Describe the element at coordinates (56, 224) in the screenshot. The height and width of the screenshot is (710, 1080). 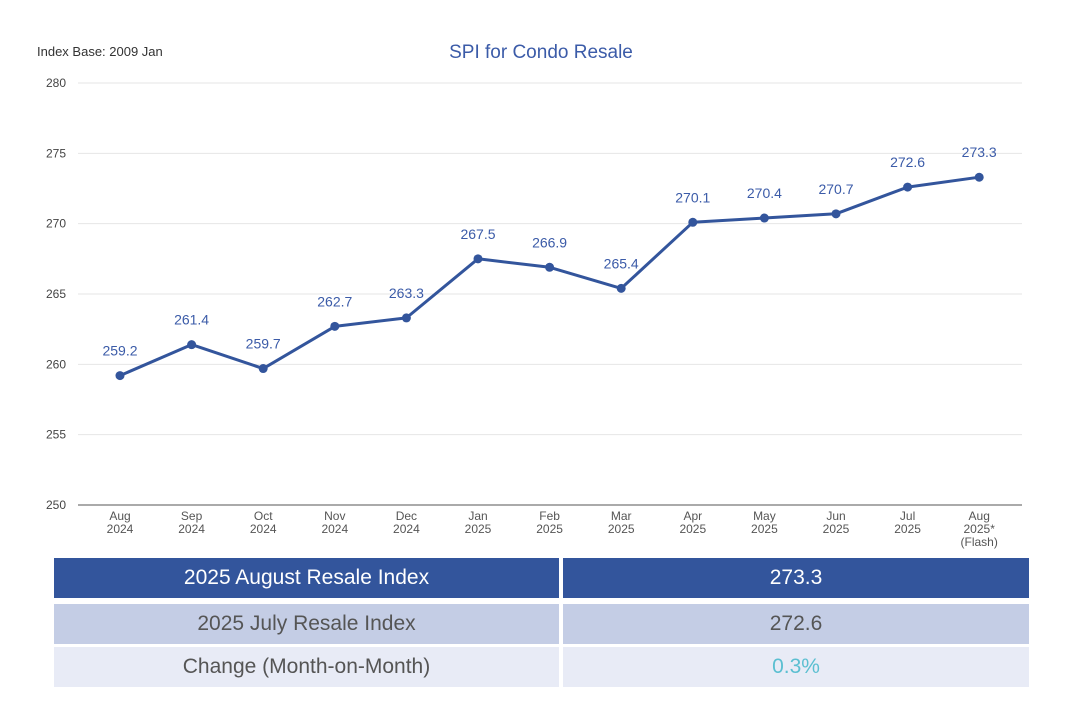
I see `y-tick-label: 270` at that location.